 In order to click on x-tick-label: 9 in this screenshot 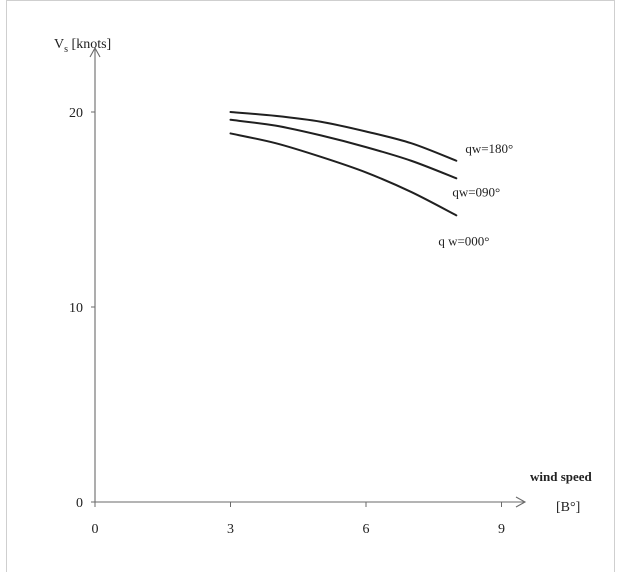, I will do `click(501, 529)`.